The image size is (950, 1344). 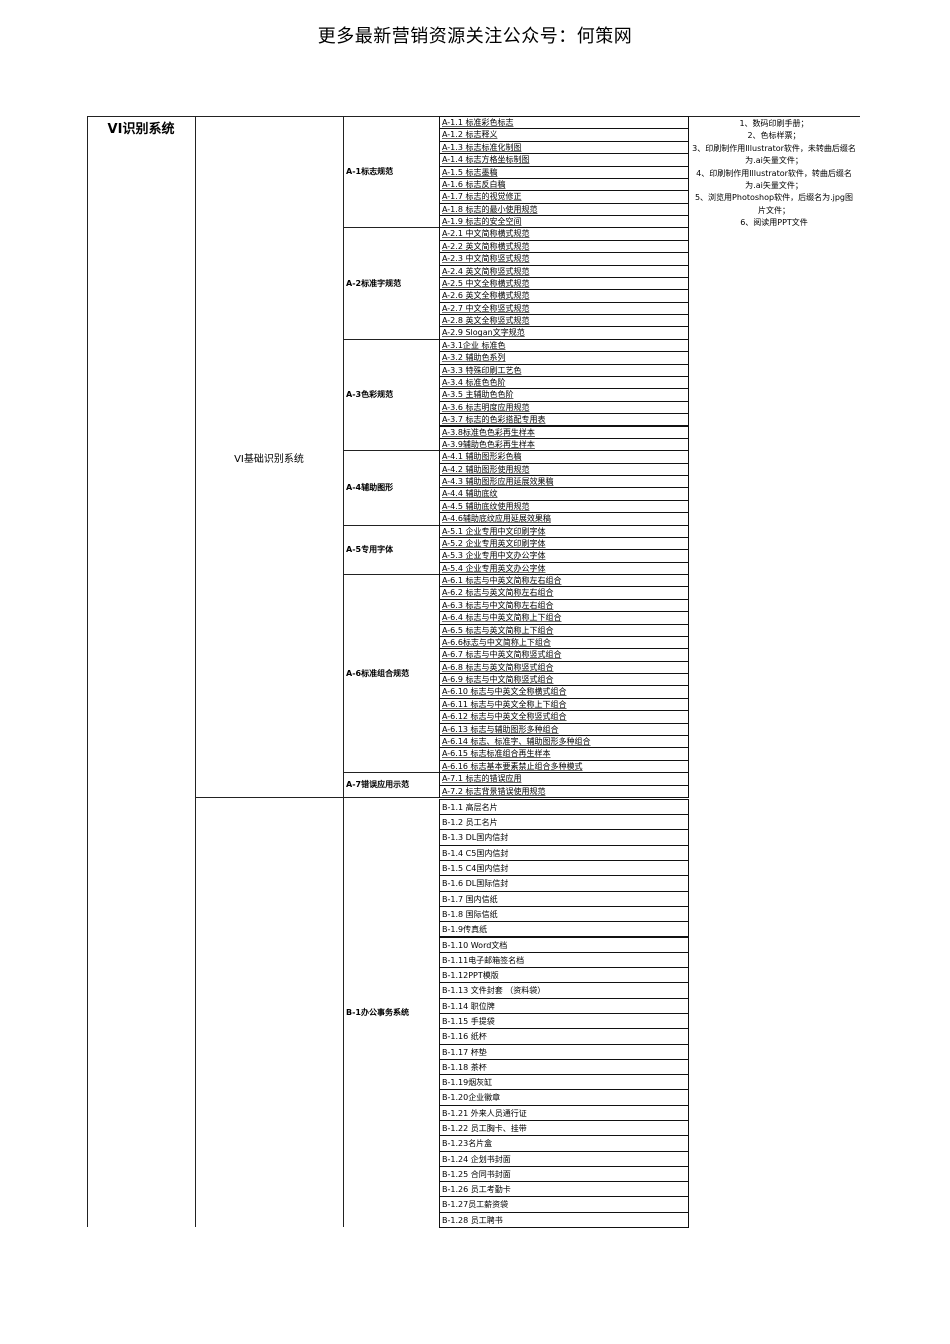 What do you see at coordinates (564, 655) in the screenshot?
I see `list-item: A-6.7 标志与中英文简称竖式组合` at bounding box center [564, 655].